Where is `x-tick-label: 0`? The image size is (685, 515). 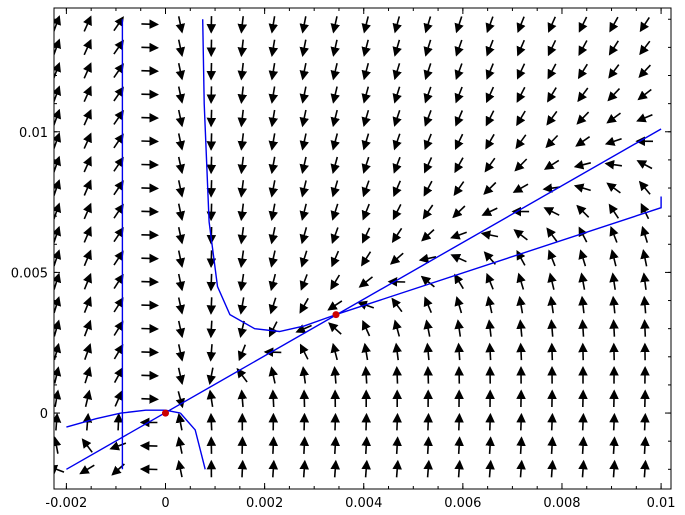 x-tick-label: 0 is located at coordinates (165, 503).